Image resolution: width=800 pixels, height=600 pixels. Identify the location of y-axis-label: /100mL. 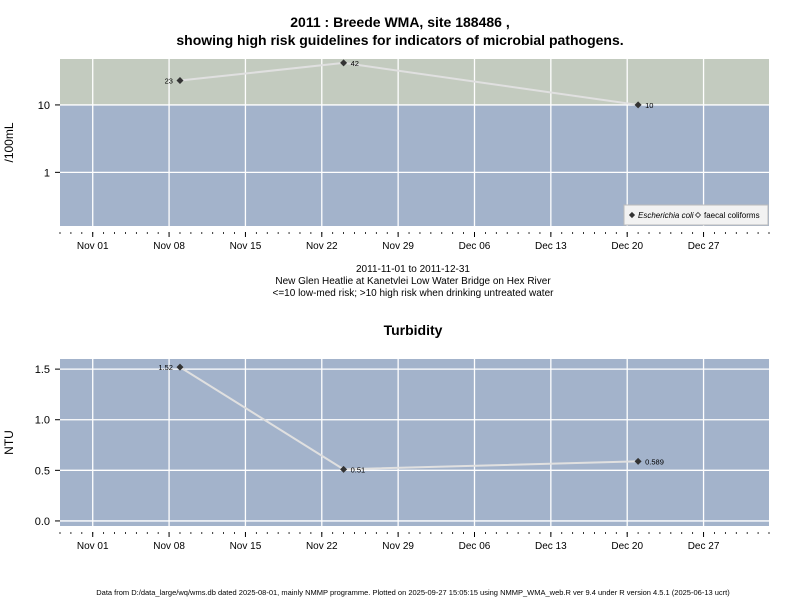
(9, 142).